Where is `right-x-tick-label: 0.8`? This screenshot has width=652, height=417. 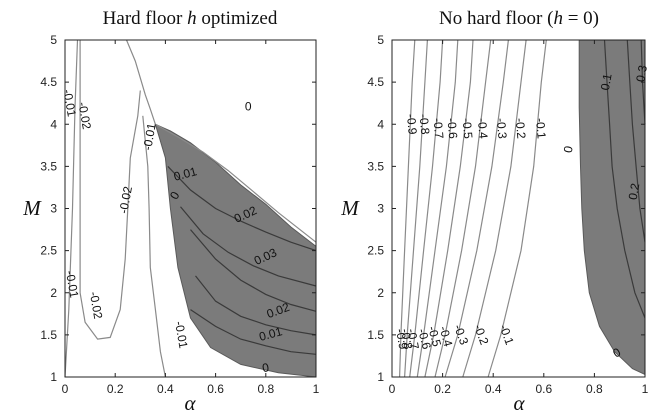
right-x-tick-label: 0.8 is located at coordinates (594, 389).